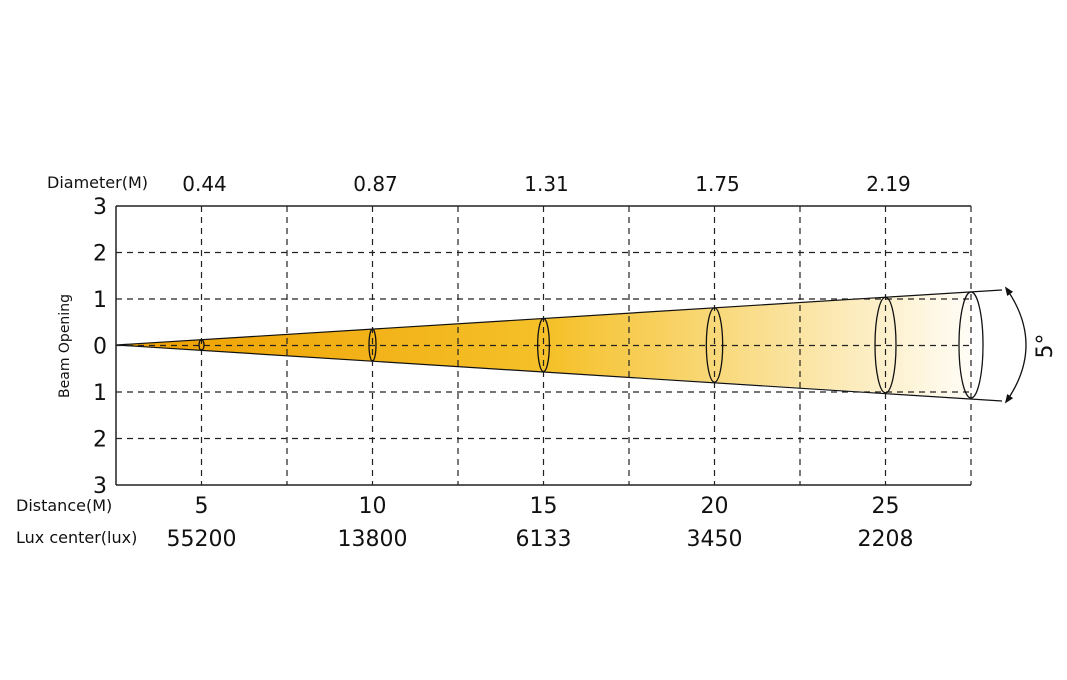 The height and width of the screenshot is (680, 1067). What do you see at coordinates (591, 345) in the screenshot?
I see `beam-cross-sections` at bounding box center [591, 345].